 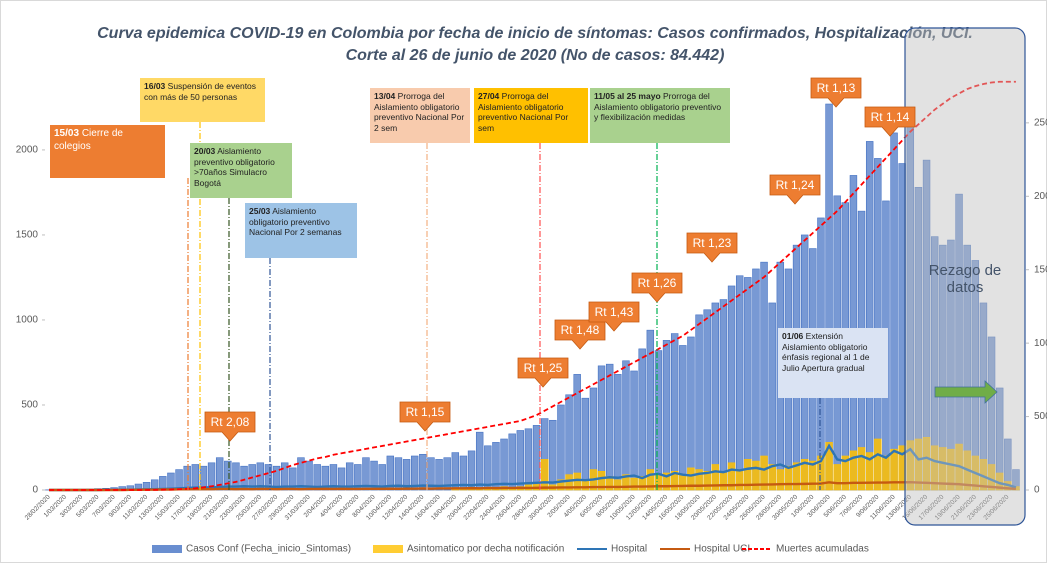 What do you see at coordinates (712, 243) in the screenshot?
I see `rt-label: Rt 1,23` at bounding box center [712, 243].